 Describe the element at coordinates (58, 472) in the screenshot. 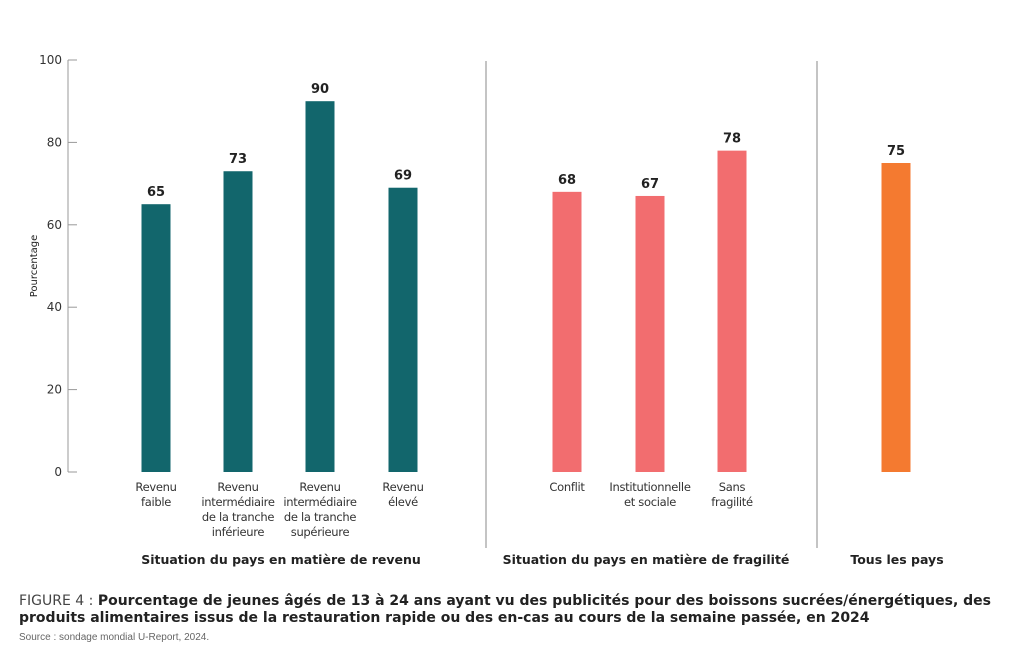

I see `y-tick-label: 0` at that location.